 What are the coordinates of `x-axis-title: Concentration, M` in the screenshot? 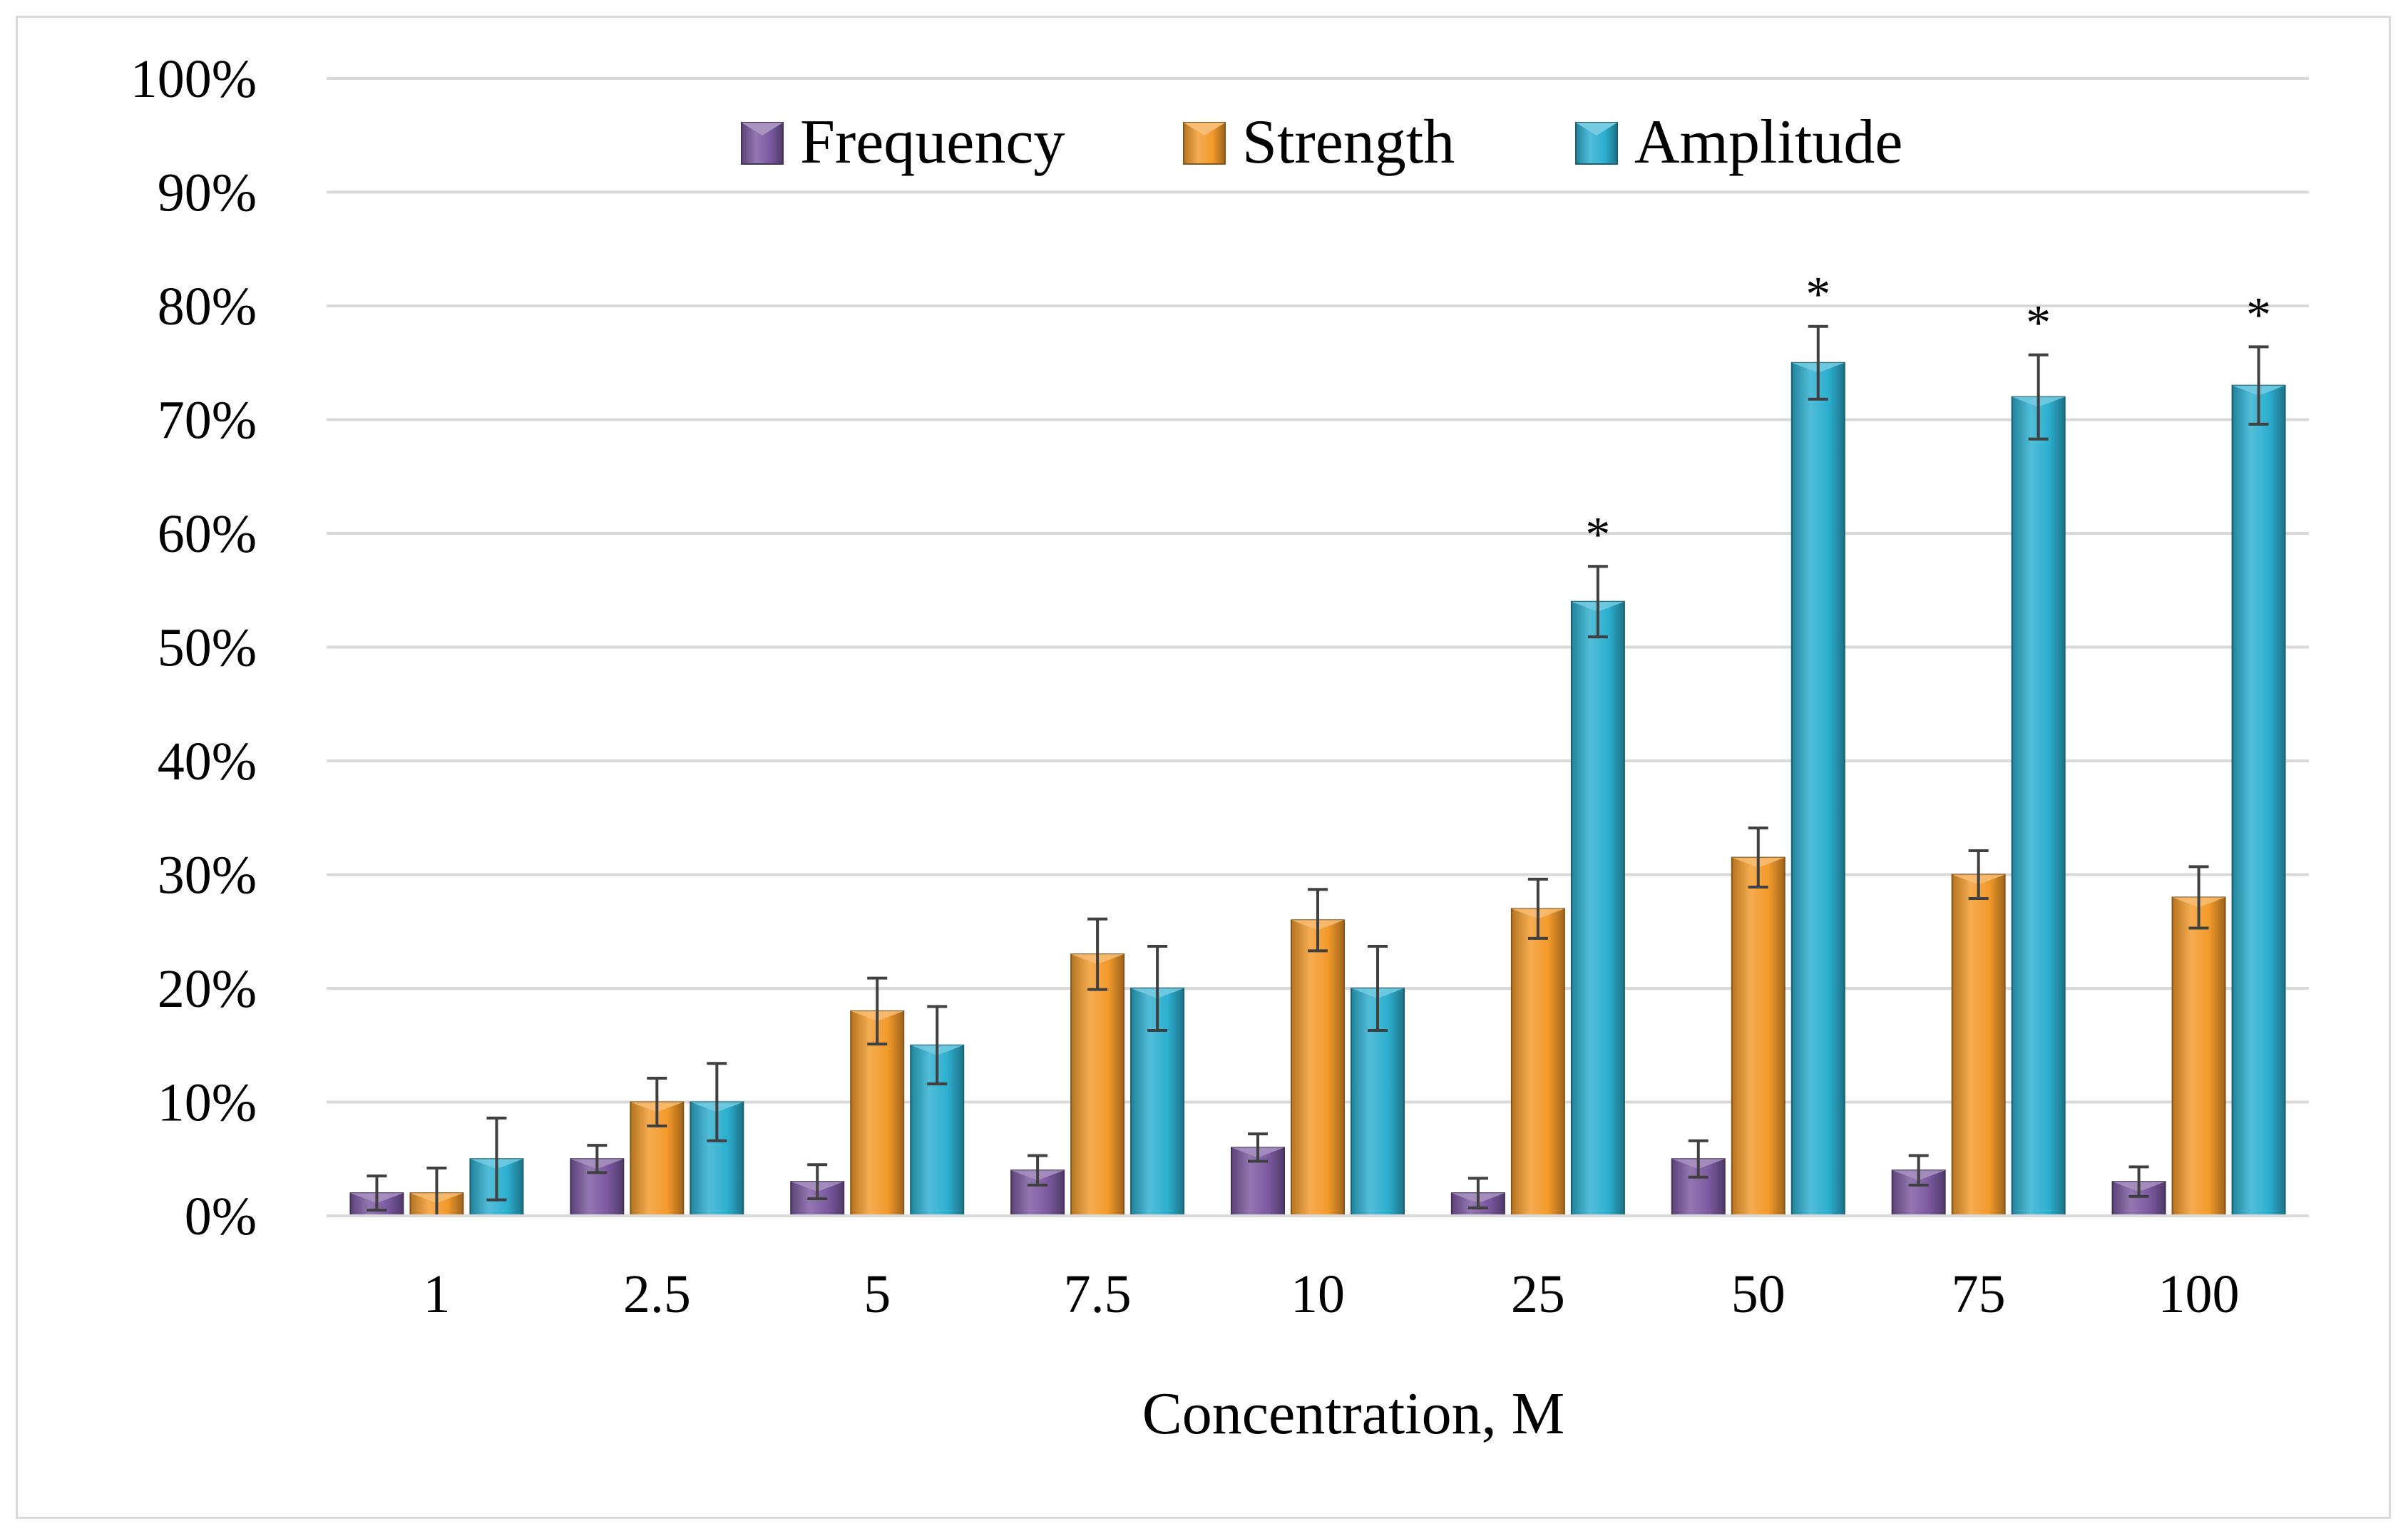 It's located at (1353, 1414).